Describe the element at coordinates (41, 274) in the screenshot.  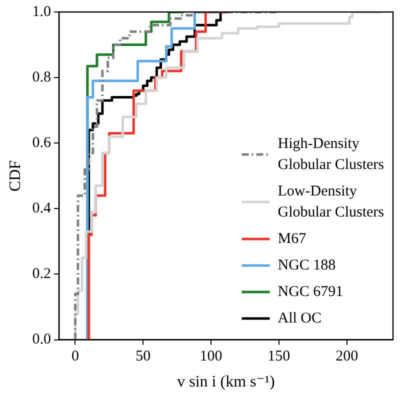
I see `y-tick-label: 0.2` at that location.